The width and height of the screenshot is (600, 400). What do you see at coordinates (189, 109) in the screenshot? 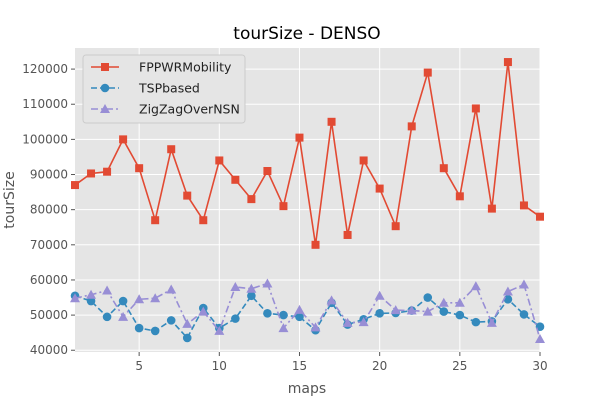
I see `legend-label: ZigZagOverNSN` at bounding box center [189, 109].